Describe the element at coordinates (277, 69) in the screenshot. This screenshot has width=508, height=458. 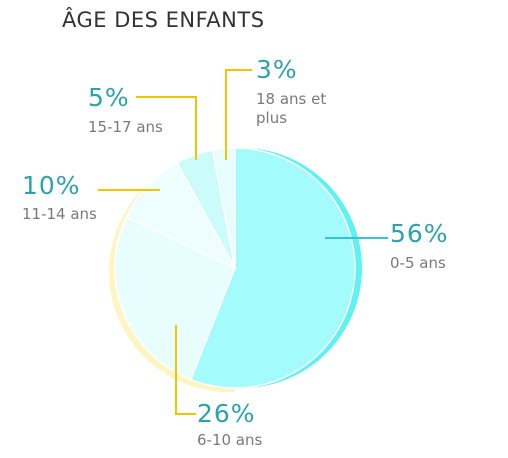
I see `value-label: 3%` at that location.